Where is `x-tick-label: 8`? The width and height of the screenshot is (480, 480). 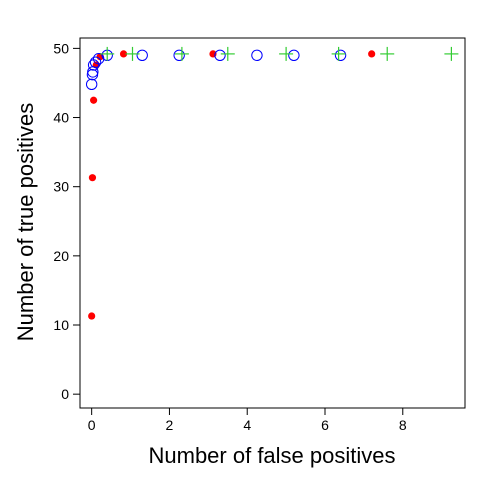 x-tick-label: 8 is located at coordinates (403, 425).